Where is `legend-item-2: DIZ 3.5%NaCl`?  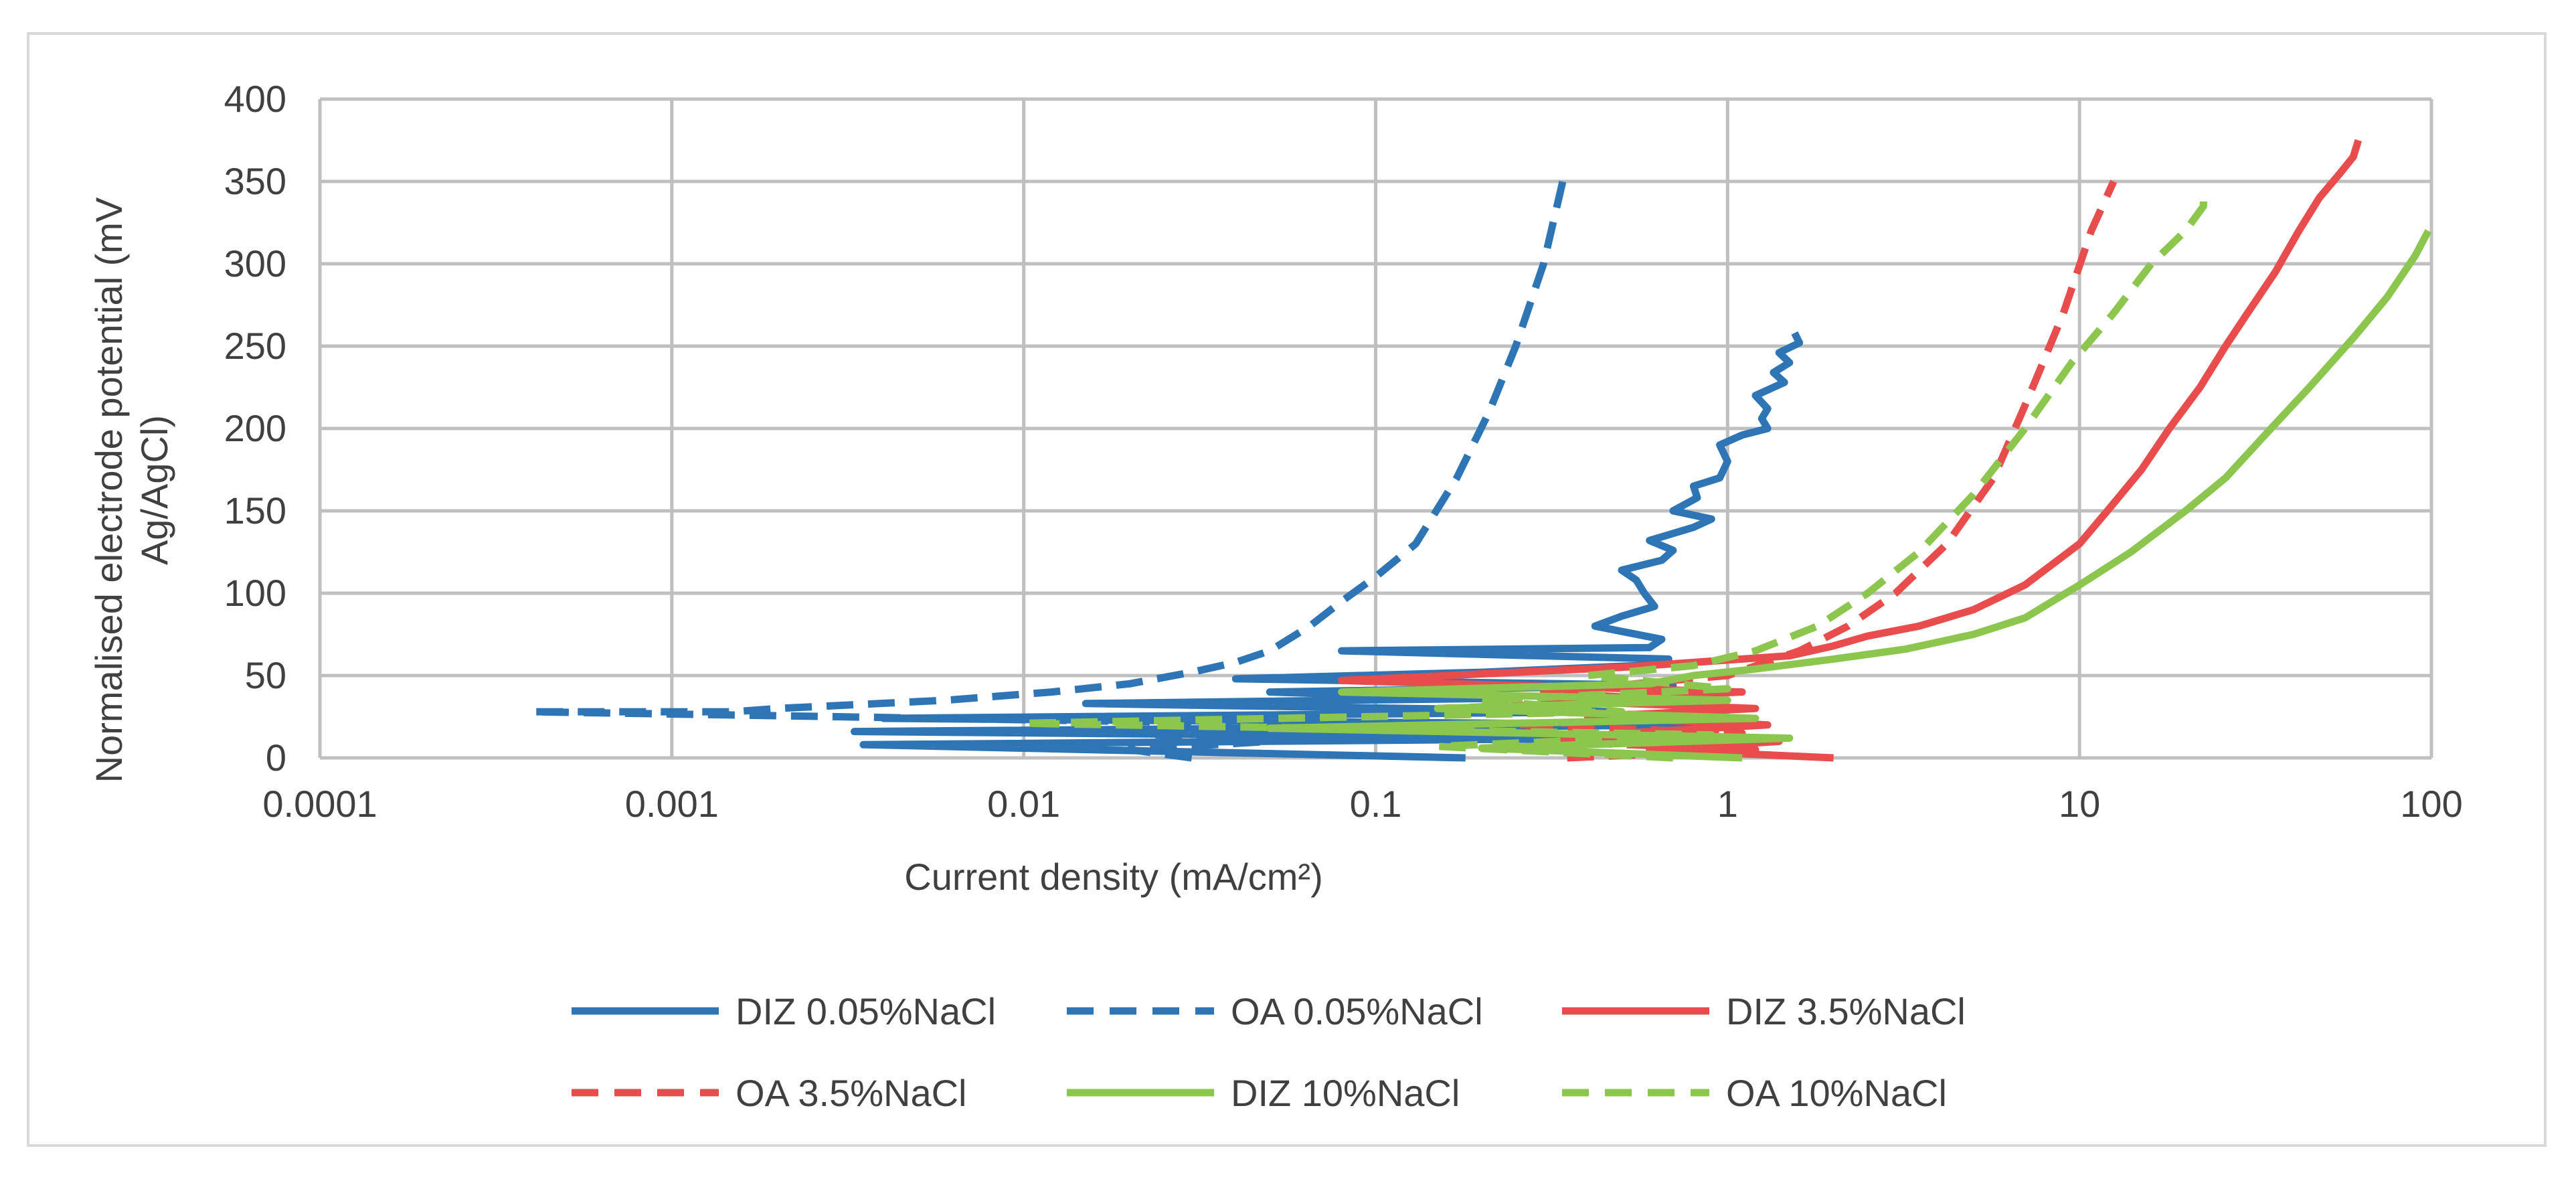
legend-item-2: DIZ 3.5%NaCl is located at coordinates (1764, 1011).